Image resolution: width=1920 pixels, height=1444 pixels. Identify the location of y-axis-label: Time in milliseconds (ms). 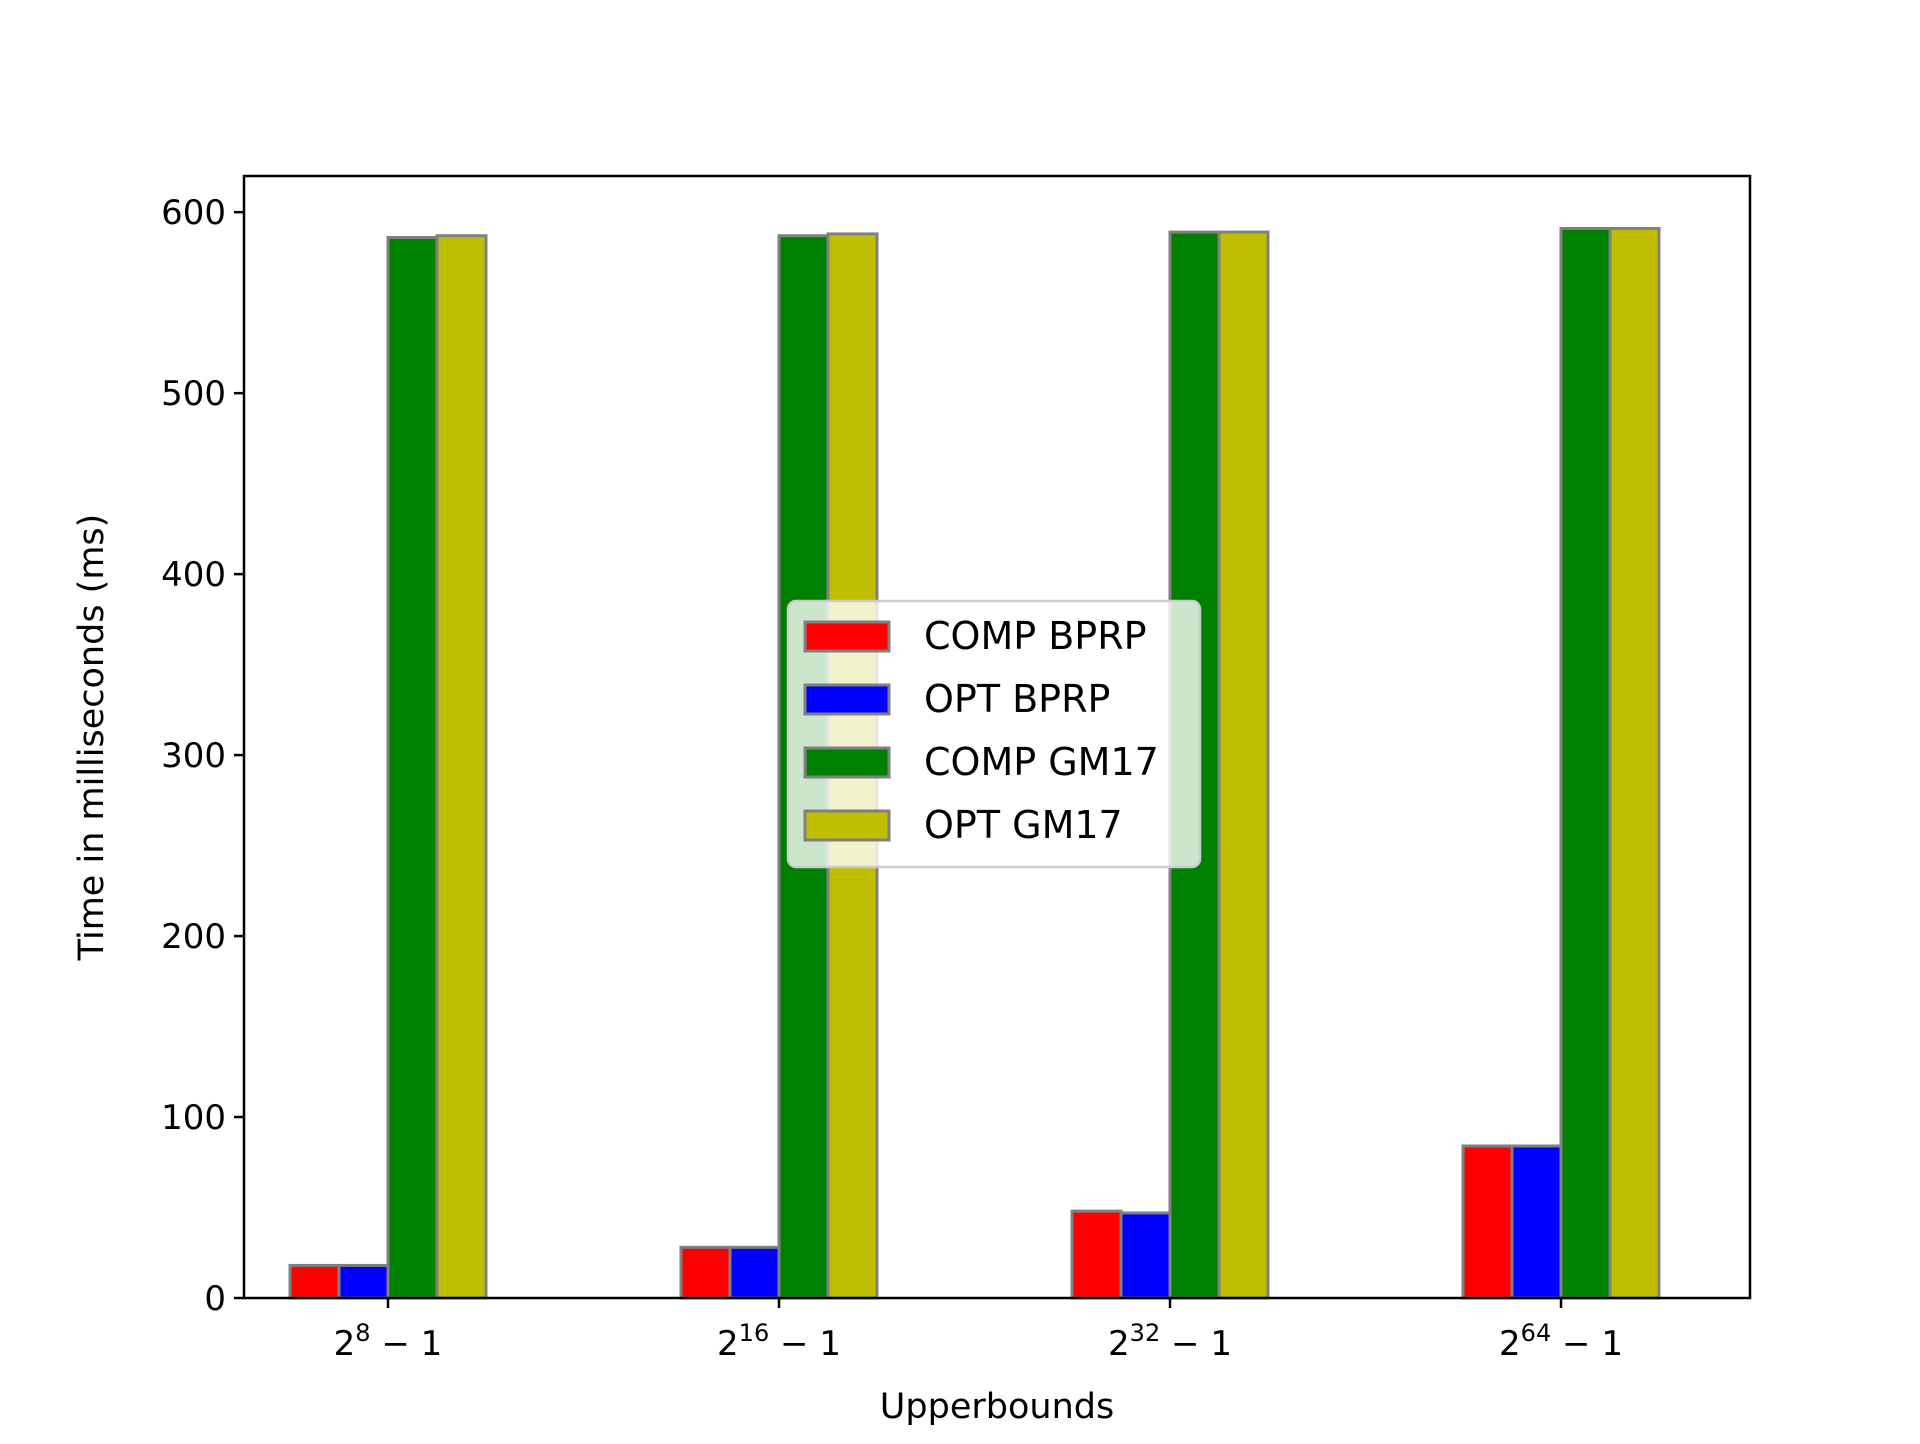
(92, 738).